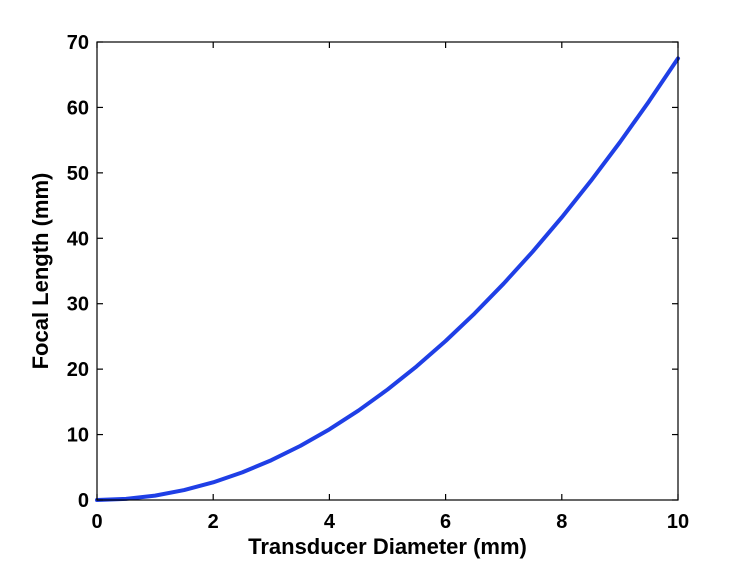  What do you see at coordinates (213, 522) in the screenshot?
I see `x-tick-label: 2` at bounding box center [213, 522].